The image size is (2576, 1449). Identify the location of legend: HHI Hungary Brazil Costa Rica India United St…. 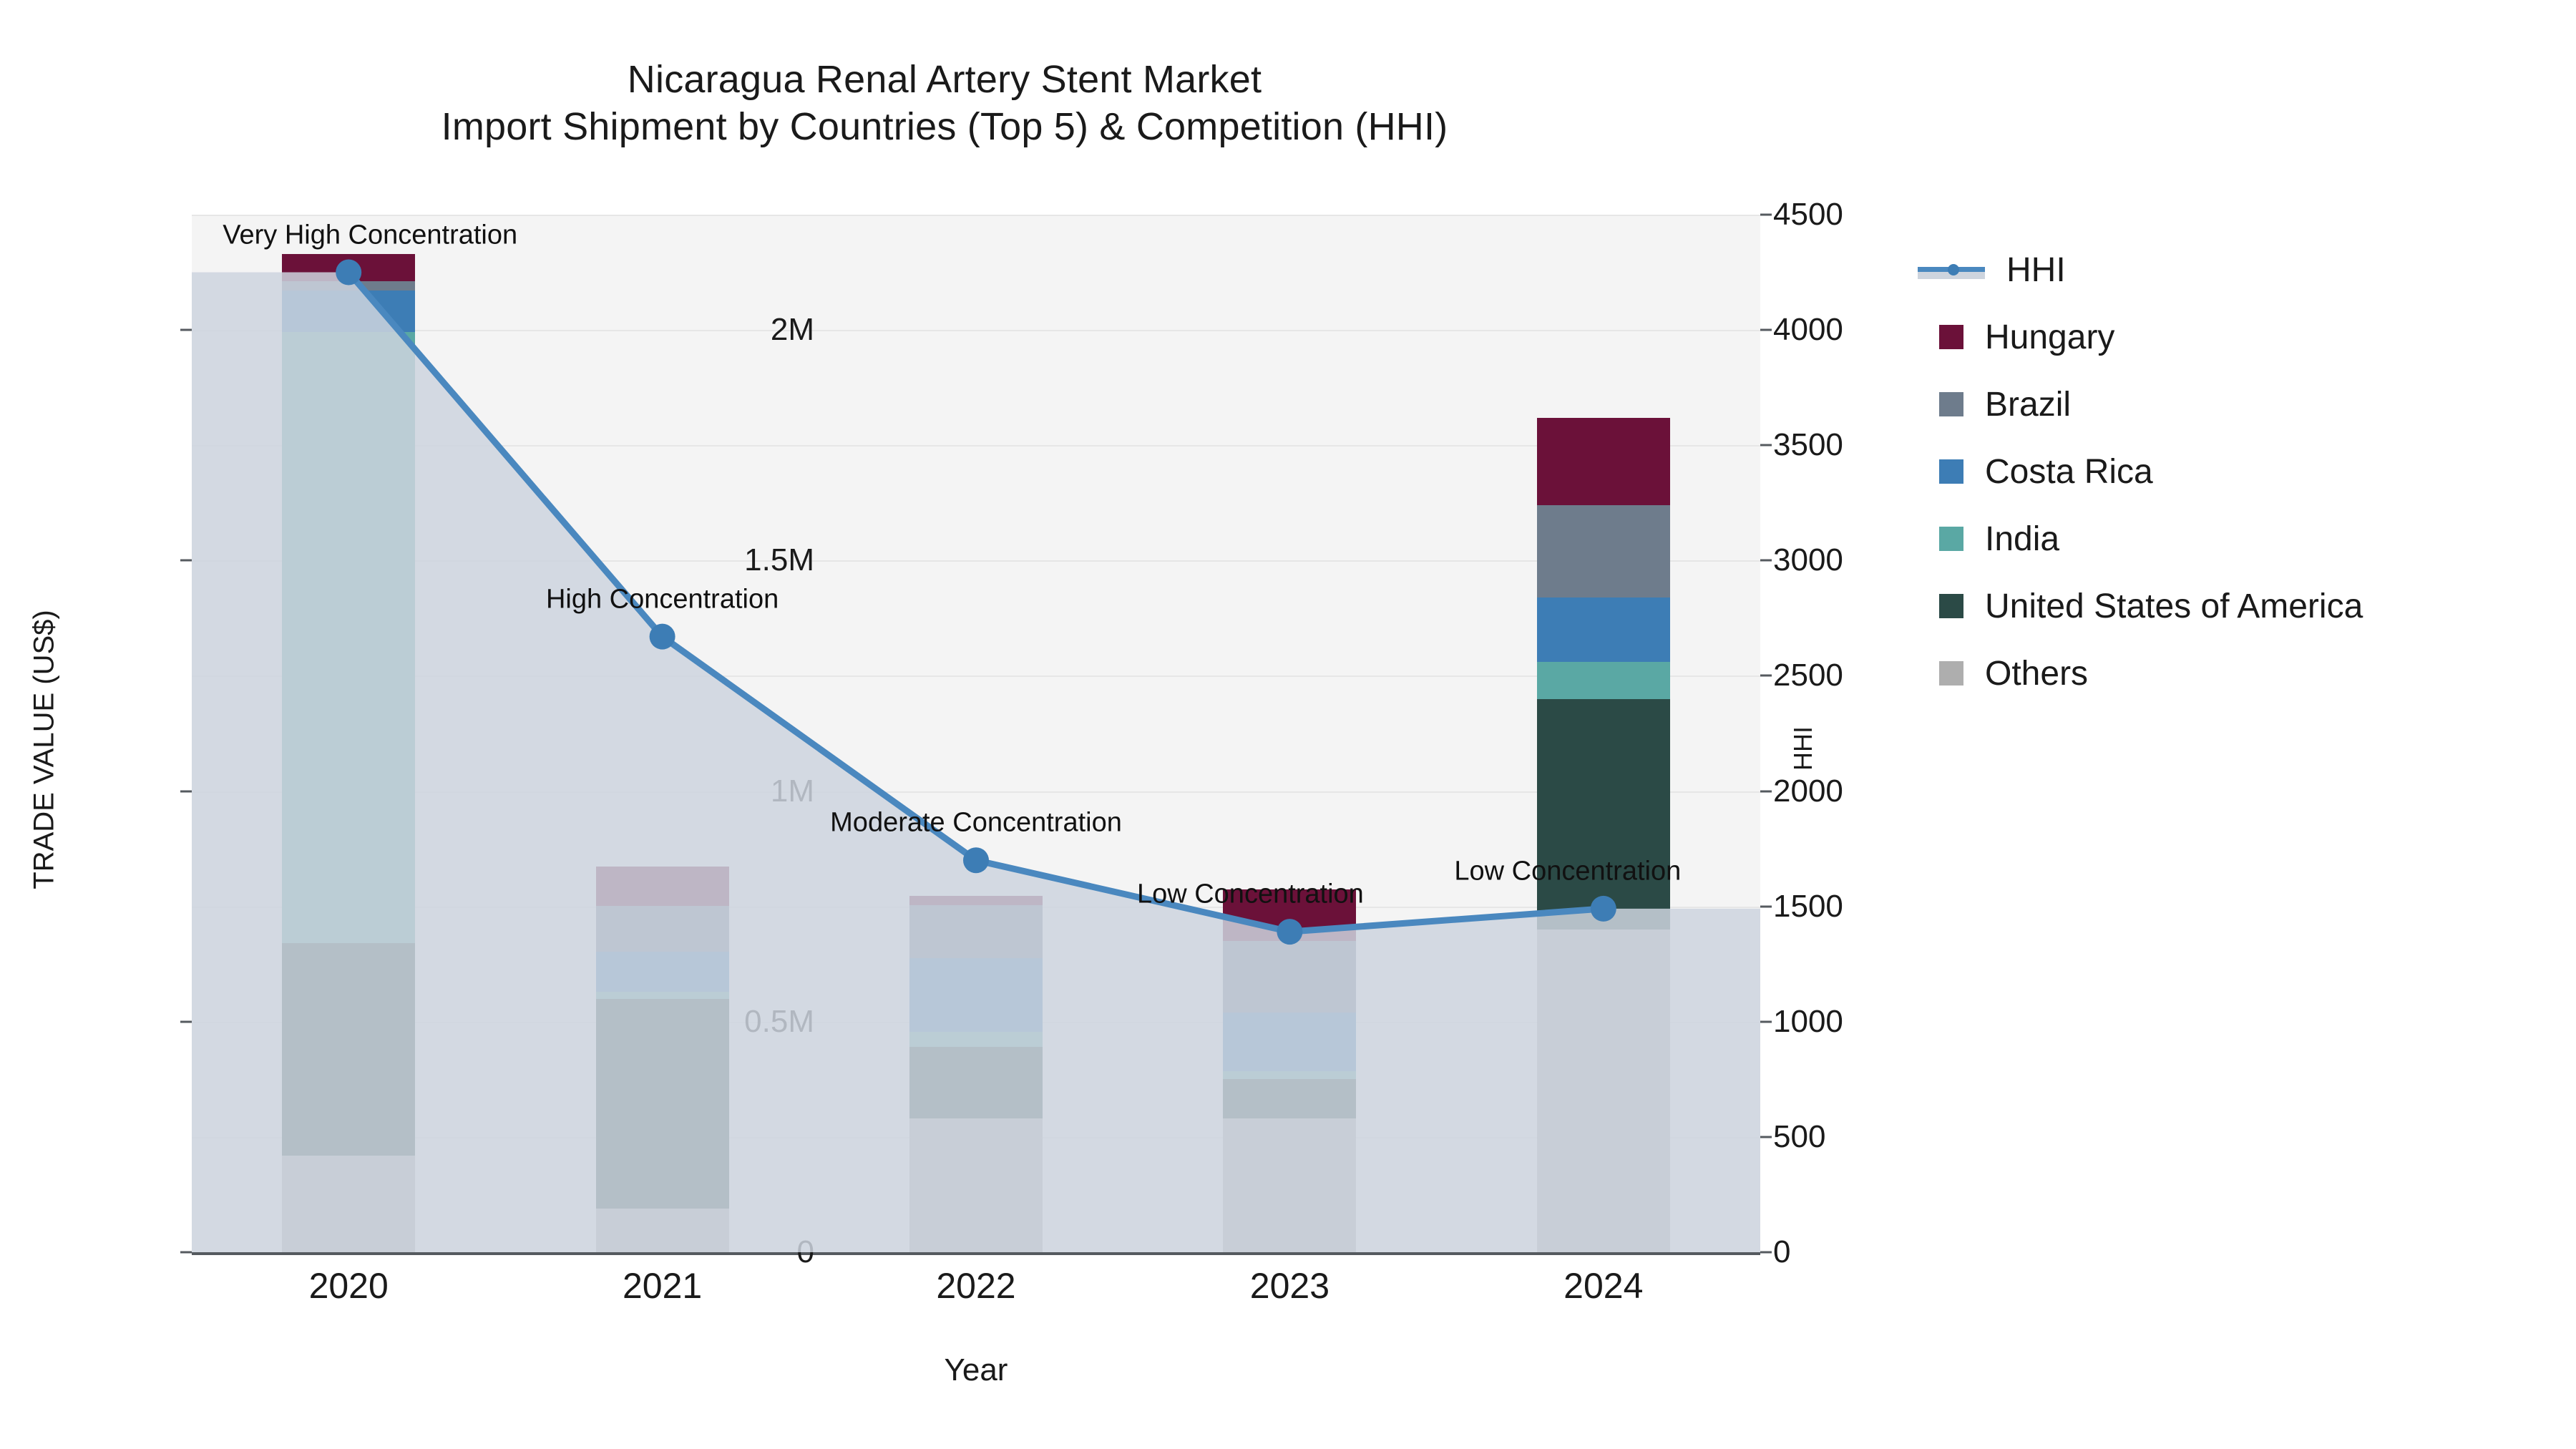
(2140, 471).